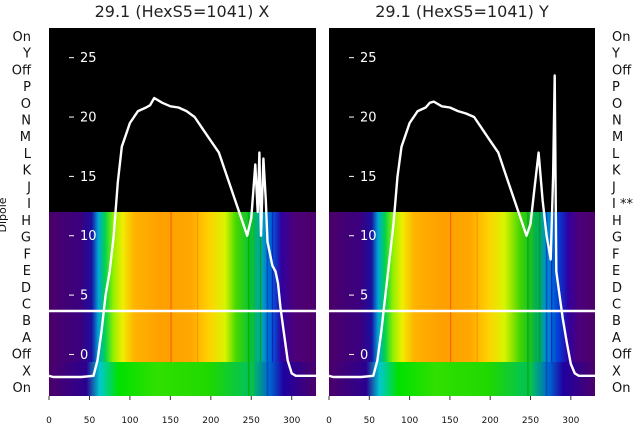 Image resolution: width=640 pixels, height=440 pixels. I want to click on row-label: H, so click(617, 221).